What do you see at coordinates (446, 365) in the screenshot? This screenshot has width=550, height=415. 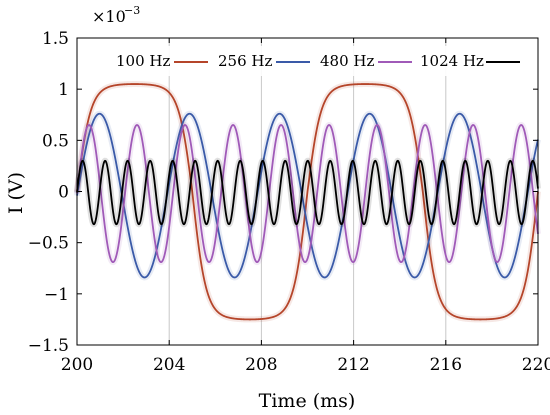 I see `x-tick-label: 216` at bounding box center [446, 365].